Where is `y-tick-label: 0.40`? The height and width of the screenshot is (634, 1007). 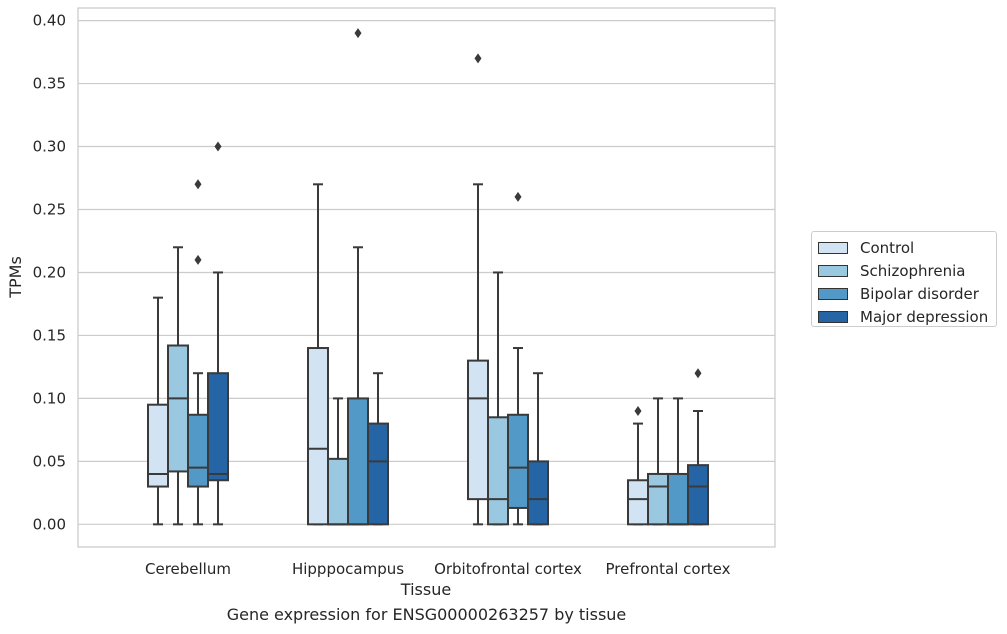 y-tick-label: 0.40 is located at coordinates (49, 21).